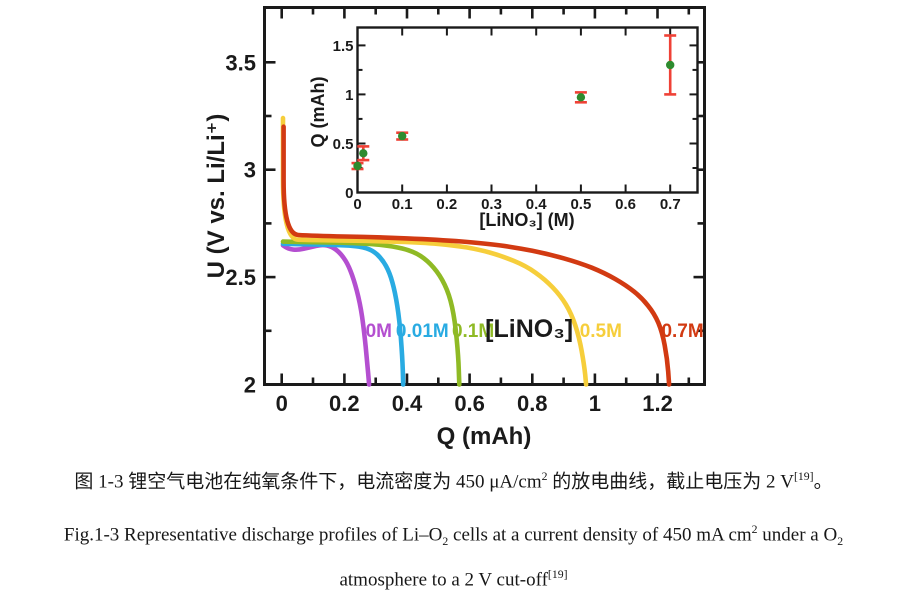 The image size is (907, 593). Describe the element at coordinates (473, 331) in the screenshot. I see `curve-label-0.1M: 0.1M` at that location.